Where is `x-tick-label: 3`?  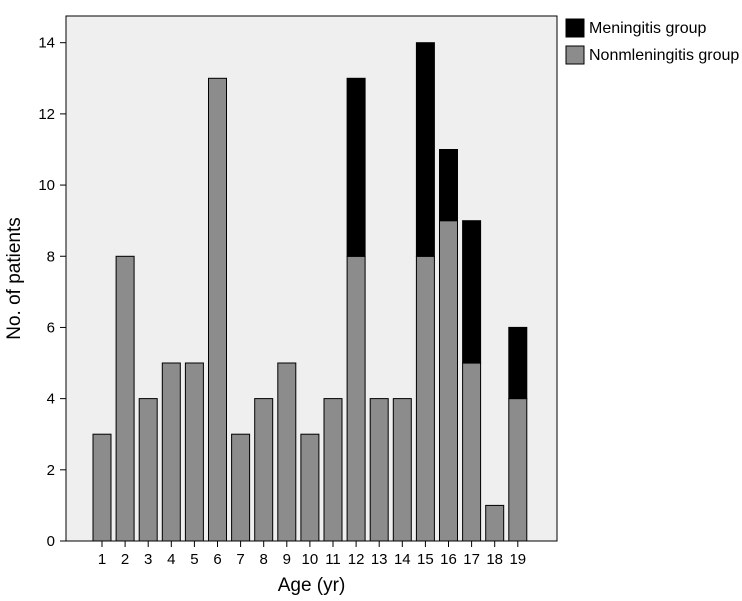
x-tick-label: 3 is located at coordinates (148, 559).